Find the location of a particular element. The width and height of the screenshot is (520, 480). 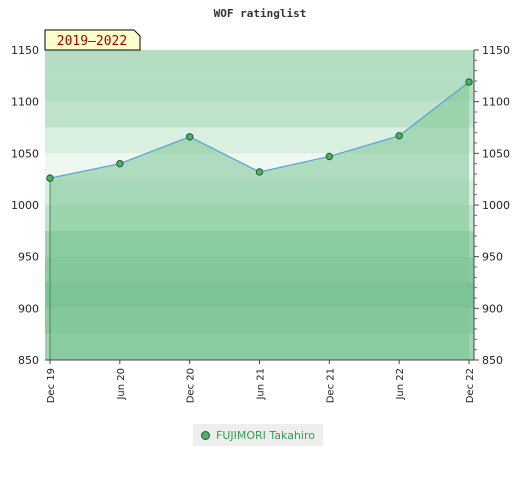

x-tick-label: Dec 22 is located at coordinates (470, 385).